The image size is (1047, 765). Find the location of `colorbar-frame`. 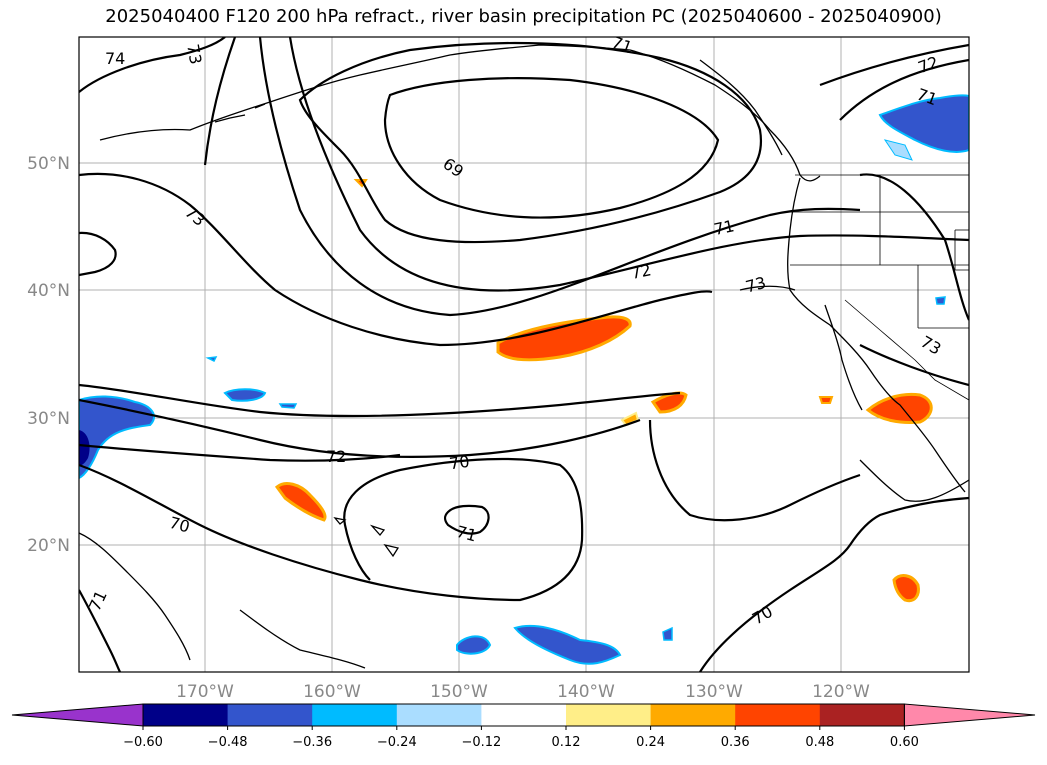

colorbar-frame is located at coordinates (523, 715).